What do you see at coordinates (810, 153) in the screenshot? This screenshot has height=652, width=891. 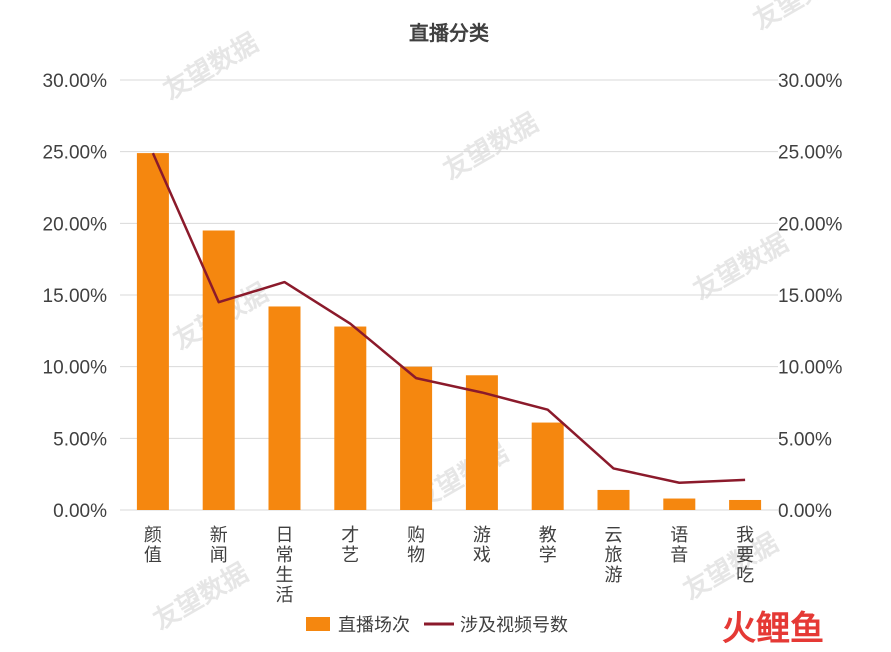 I see `y-tick-label-right: 25.00%` at bounding box center [810, 153].